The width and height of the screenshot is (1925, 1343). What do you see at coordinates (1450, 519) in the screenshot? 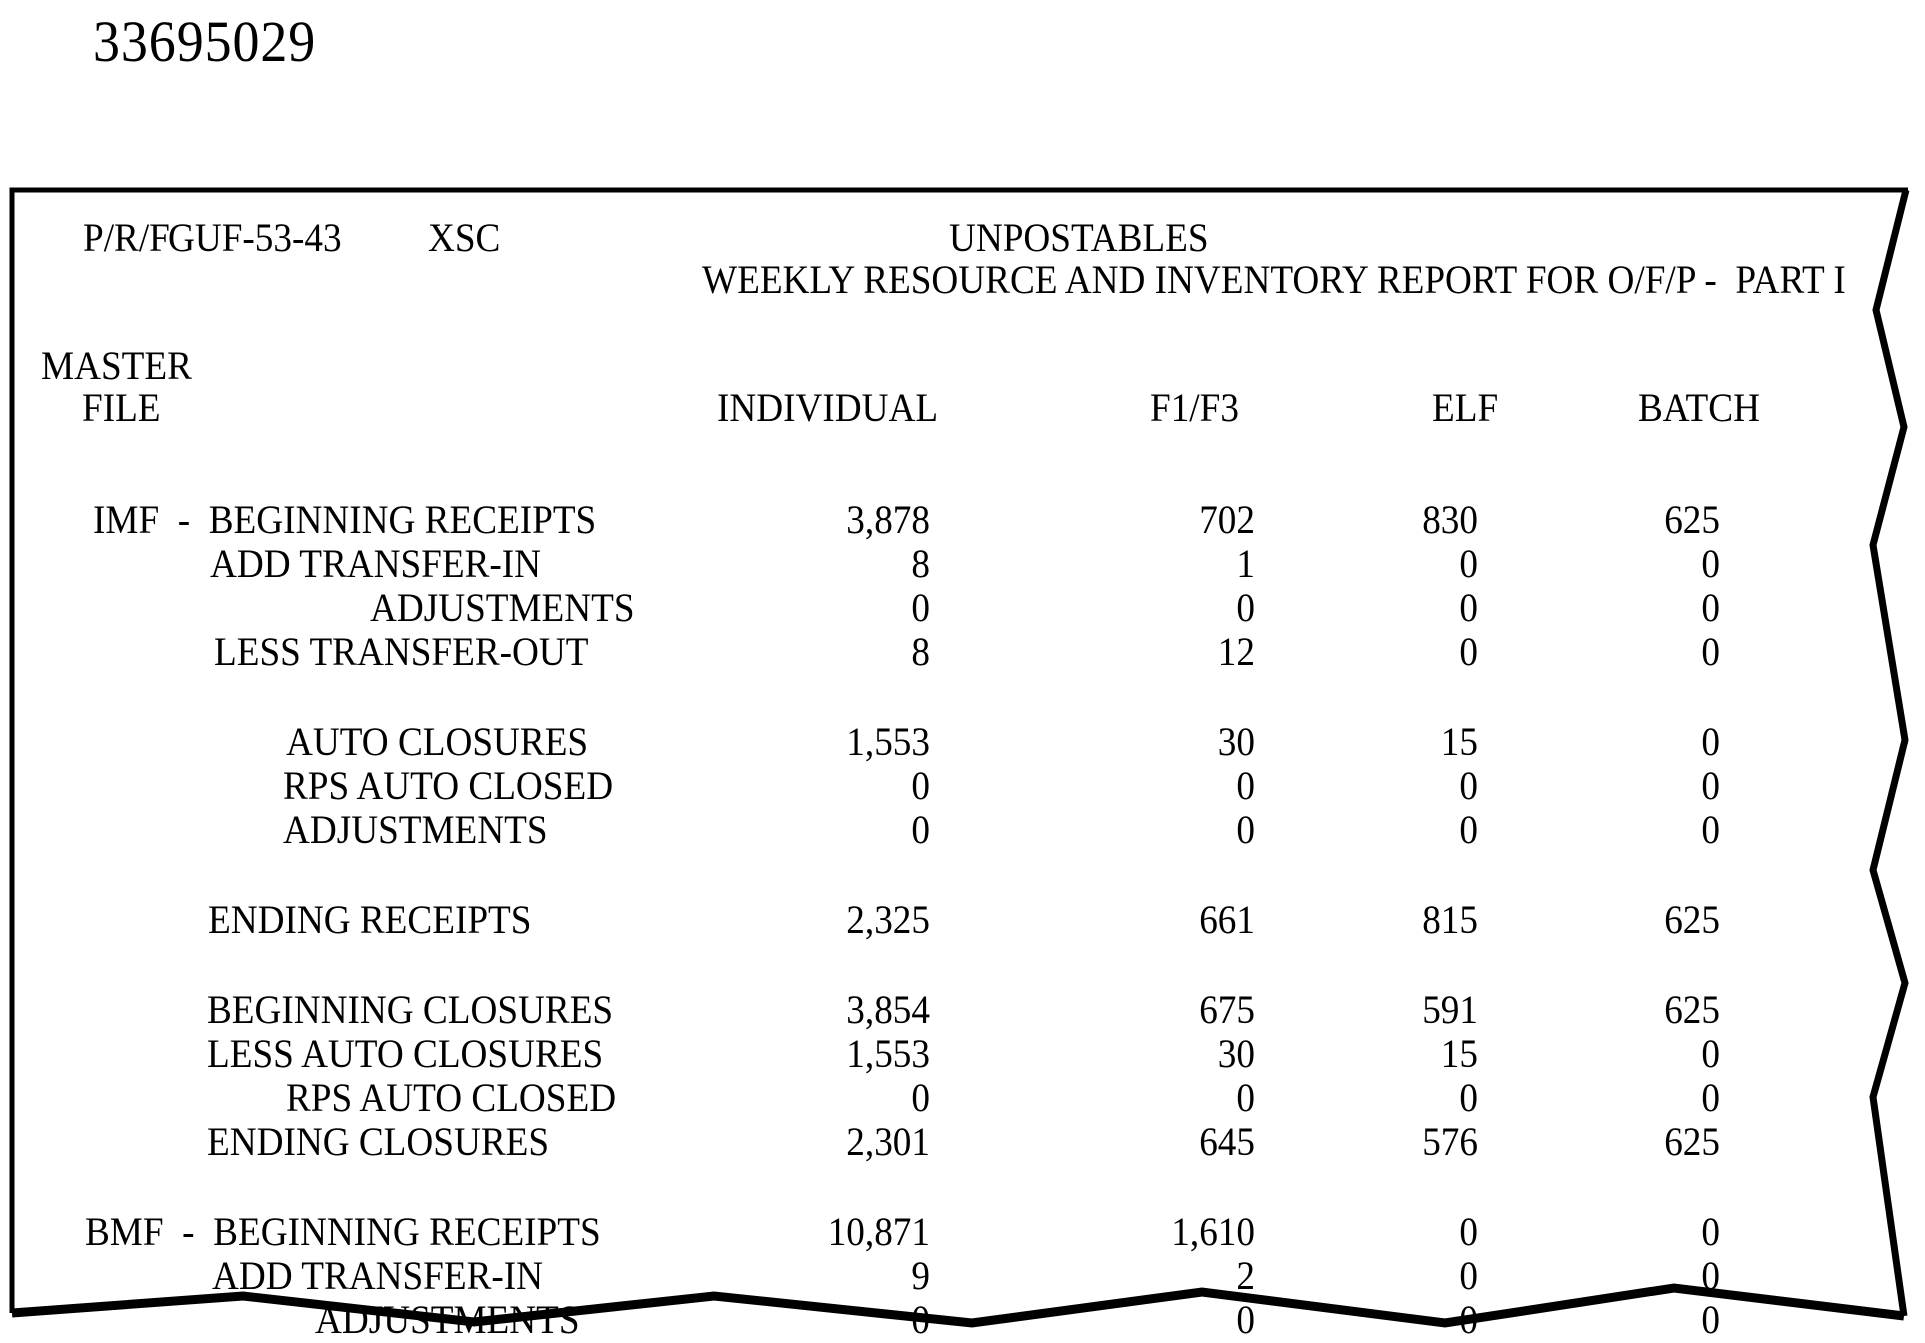
I see `cell-value: 830` at bounding box center [1450, 519].